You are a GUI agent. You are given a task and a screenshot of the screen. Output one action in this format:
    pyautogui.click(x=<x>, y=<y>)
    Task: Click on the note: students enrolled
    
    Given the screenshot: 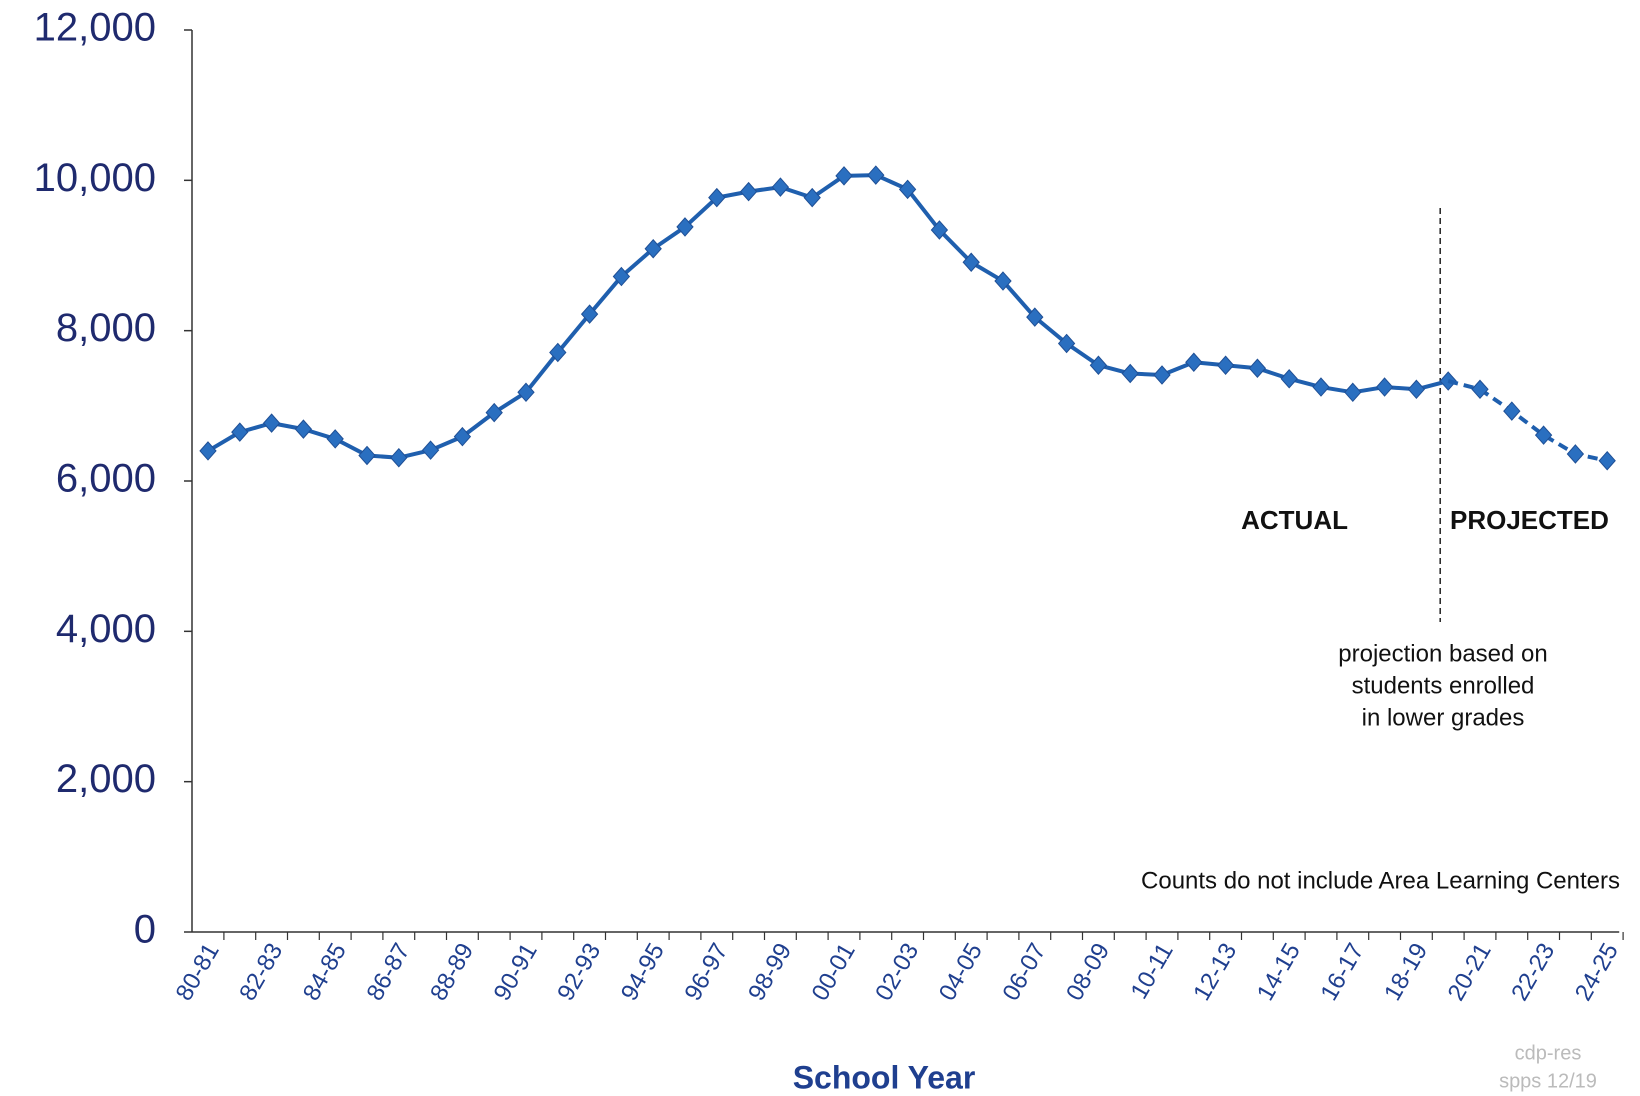 What is the action you would take?
    pyautogui.click(x=1443, y=685)
    